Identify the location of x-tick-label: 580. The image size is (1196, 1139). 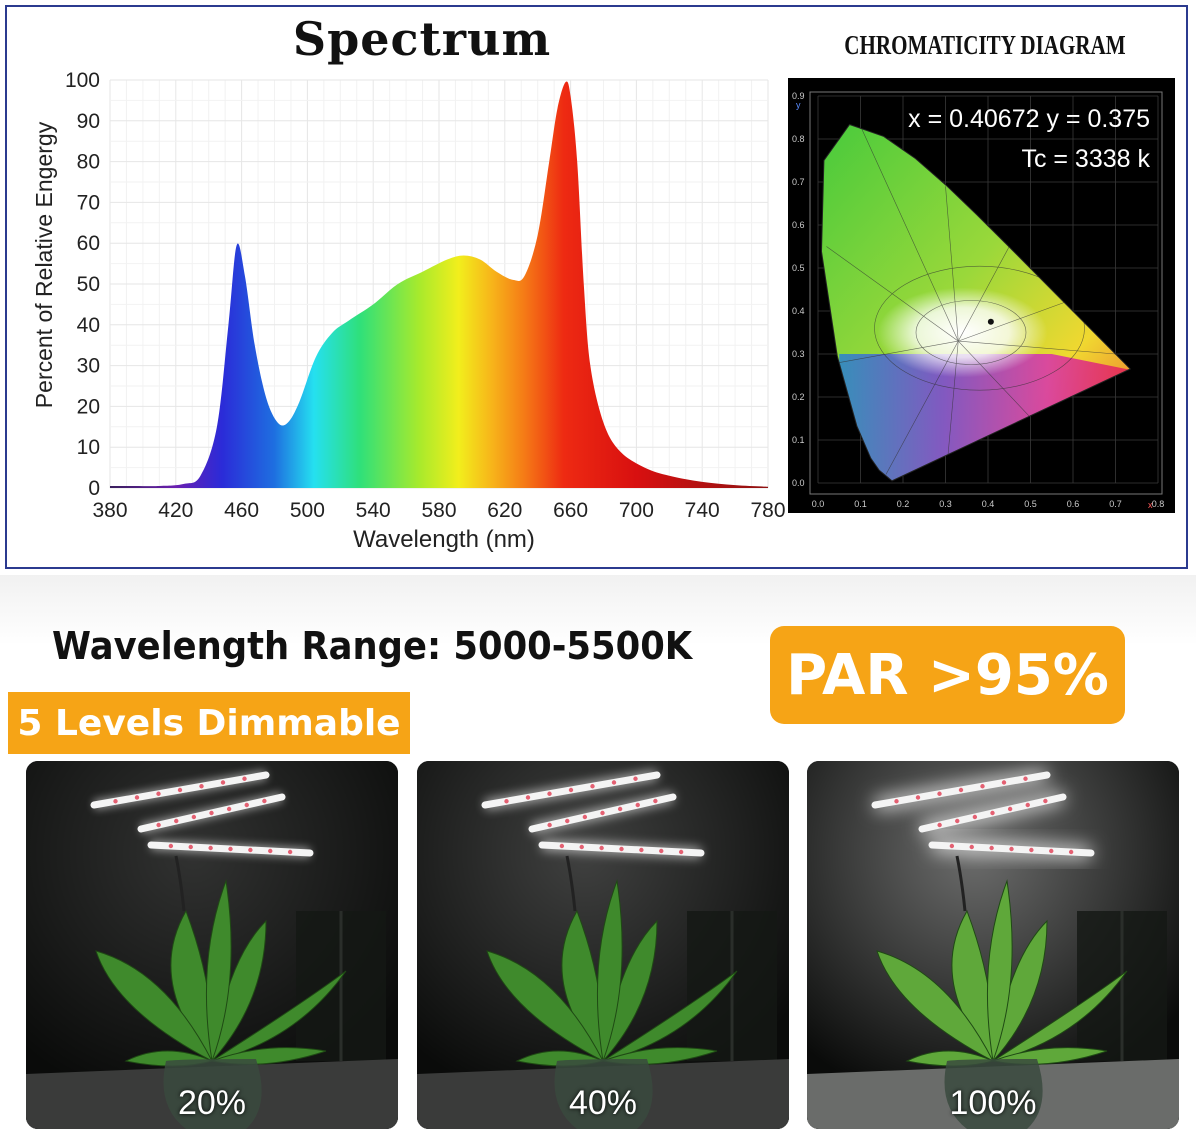
(438, 510).